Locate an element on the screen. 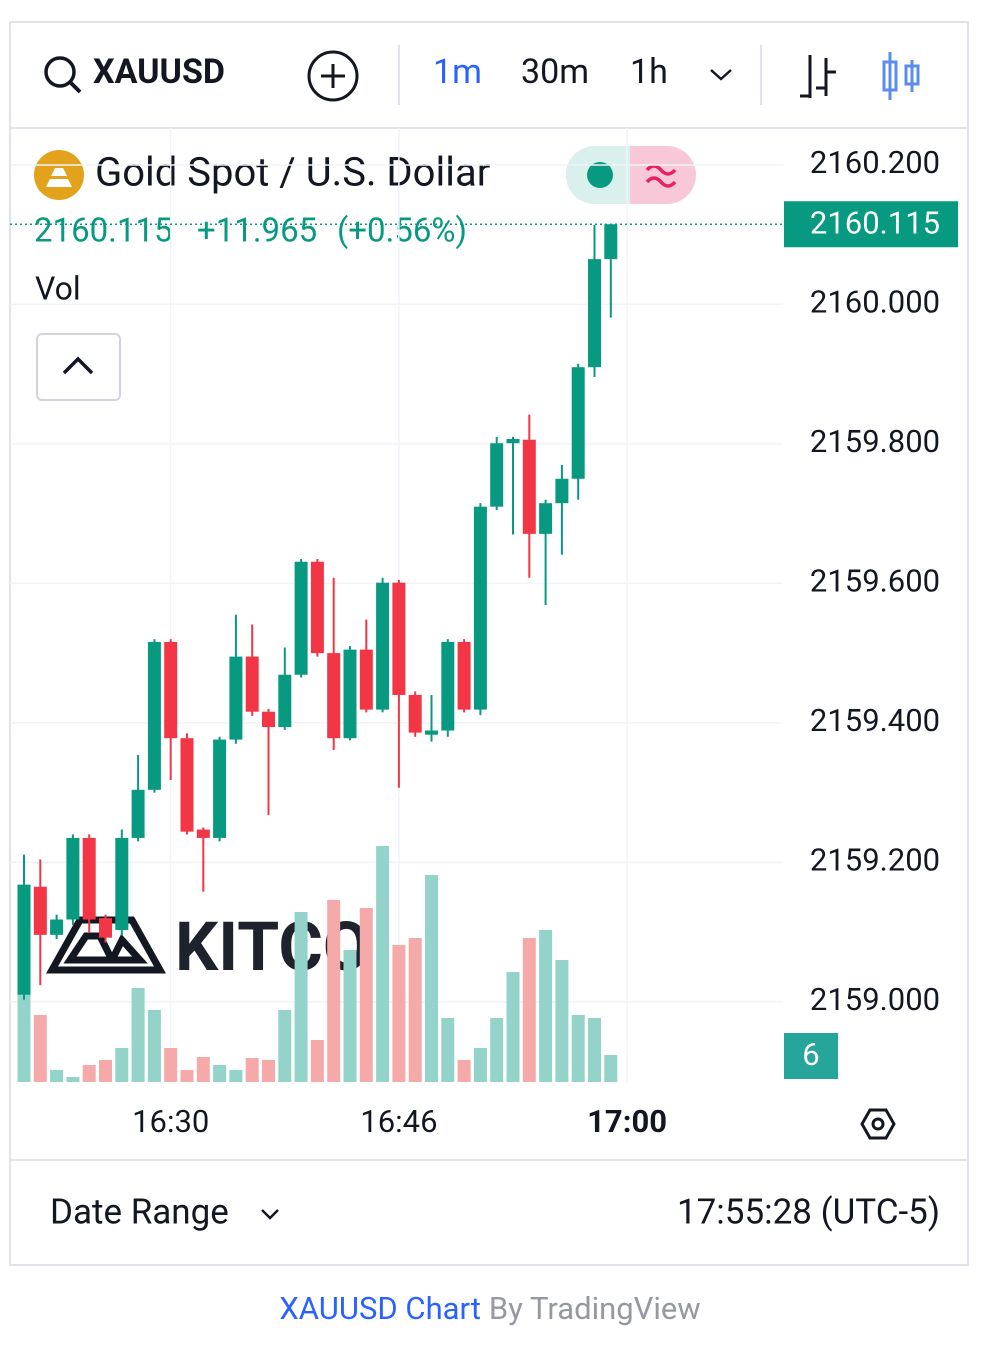 The width and height of the screenshot is (1000, 1352). y-tick-label: 2159.600 is located at coordinates (875, 581).